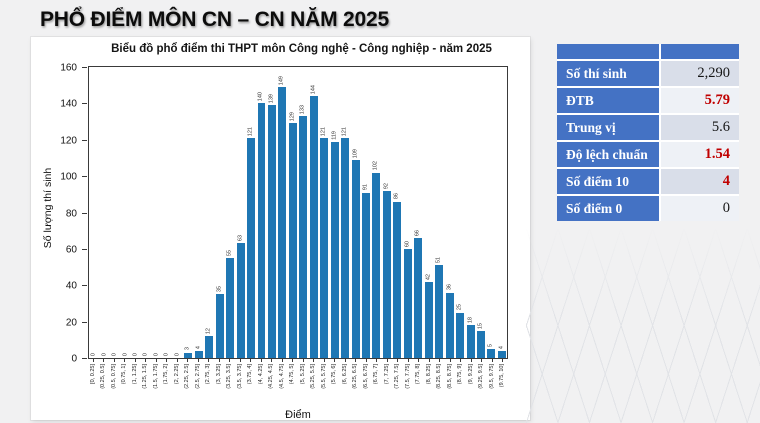  I want to click on bar-value-label: 119, so click(333, 135).